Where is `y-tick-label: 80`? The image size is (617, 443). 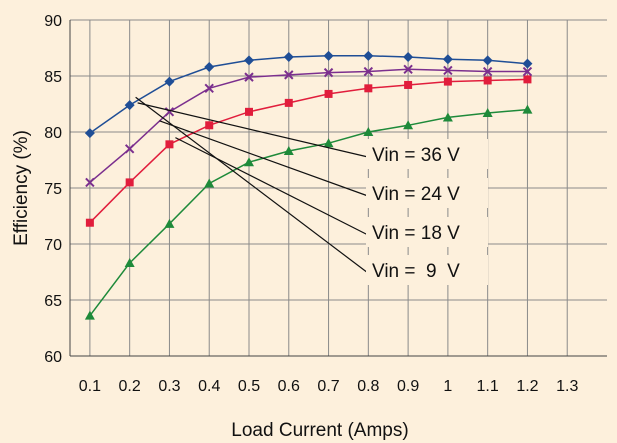 y-tick-label: 80 is located at coordinates (53, 133).